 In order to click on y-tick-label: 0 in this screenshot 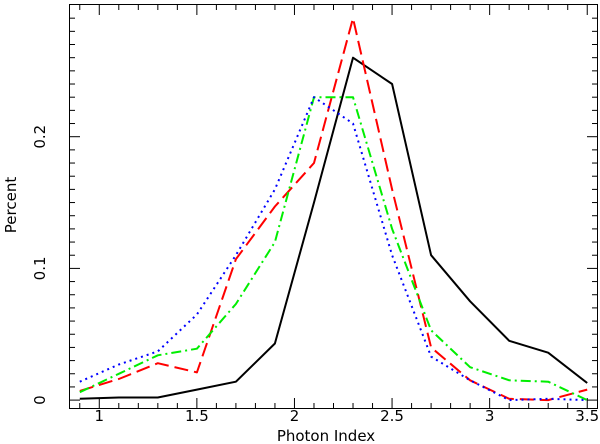, I will do `click(40, 400)`.